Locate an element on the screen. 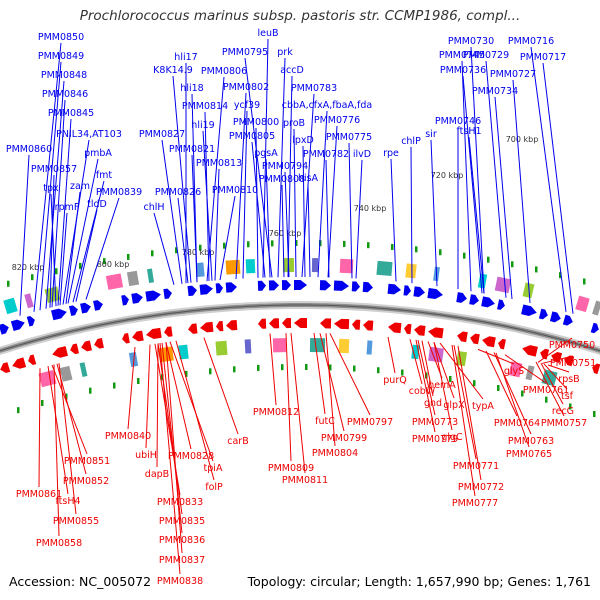 This screenshot has height=600, width=600. gene-label: PMM0850 is located at coordinates (61, 37).